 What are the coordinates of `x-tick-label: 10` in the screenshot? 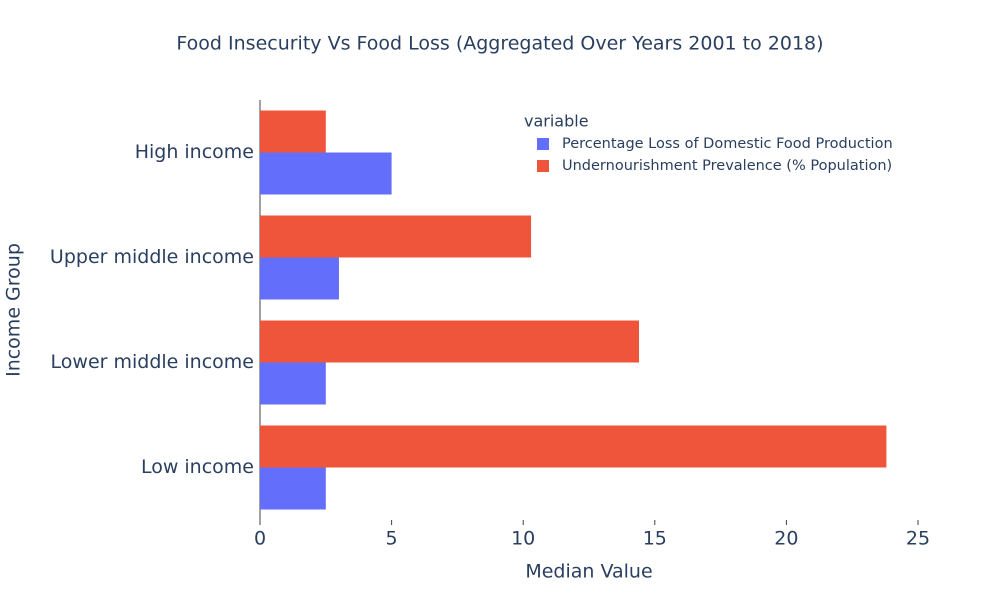 It's located at (523, 539).